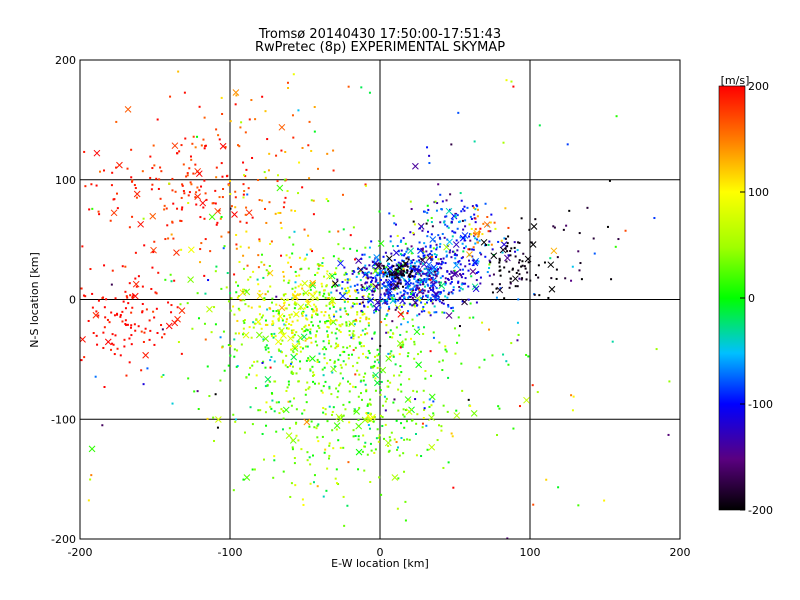 This screenshot has width=800, height=600. I want to click on colorbar-tick-label: 200, so click(758, 86).